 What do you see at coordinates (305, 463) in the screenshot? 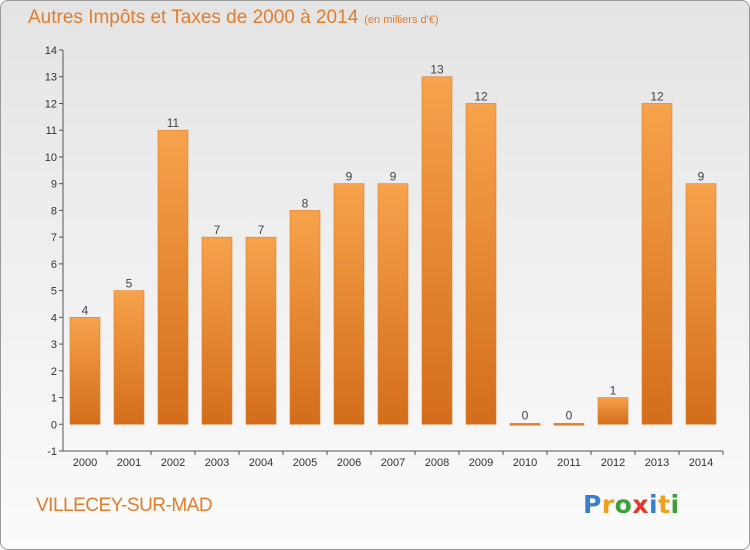
I see `x-tick-label: 2005` at bounding box center [305, 463].